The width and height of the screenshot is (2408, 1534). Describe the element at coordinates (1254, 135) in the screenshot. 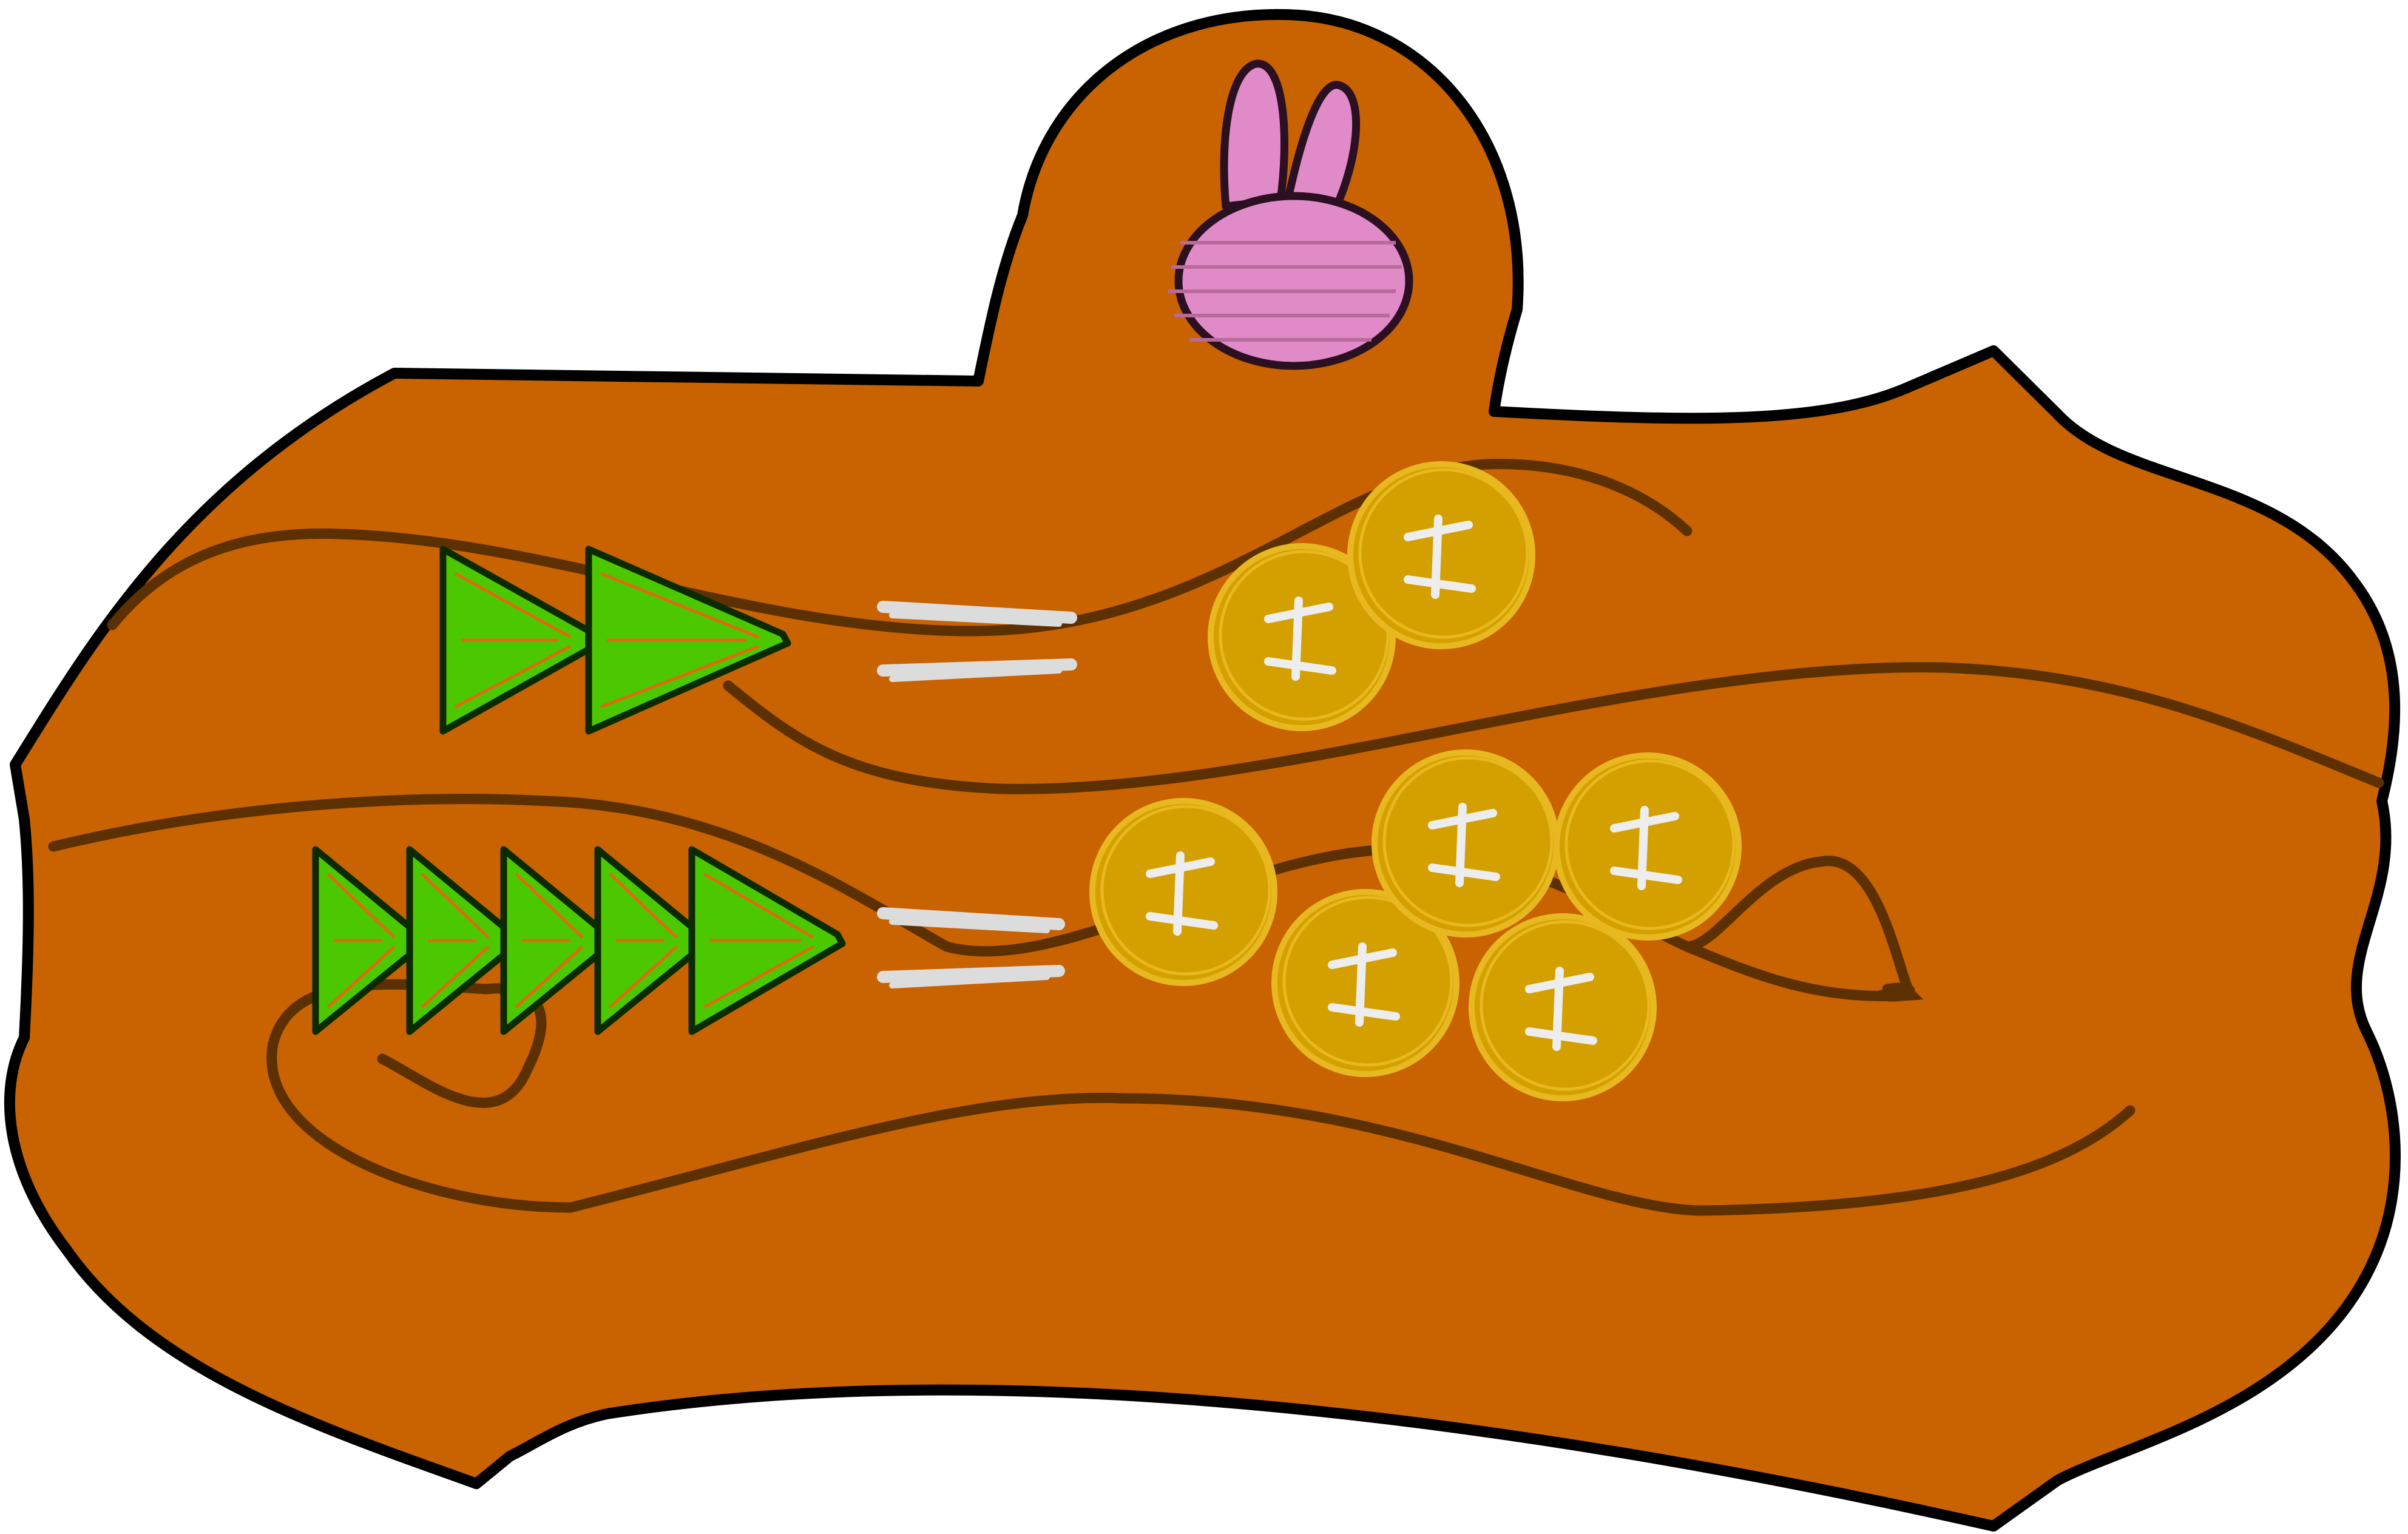

I see `rabbit-ear-left` at that location.